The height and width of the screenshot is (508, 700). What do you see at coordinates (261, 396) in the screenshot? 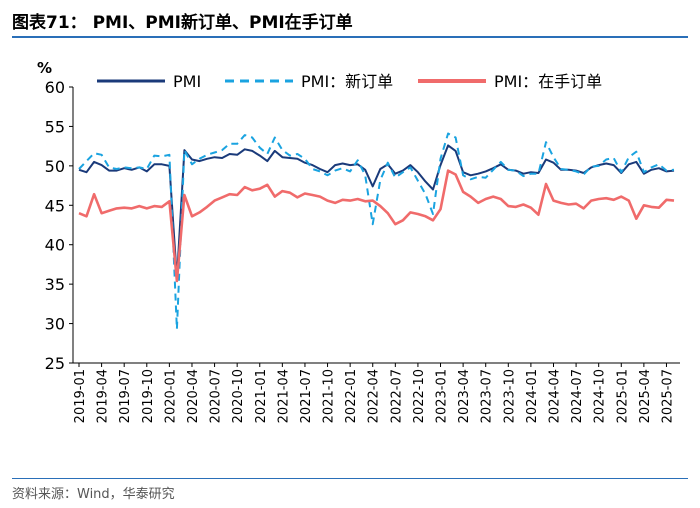
I see `x-tick-label: 2021-01` at bounding box center [261, 396].